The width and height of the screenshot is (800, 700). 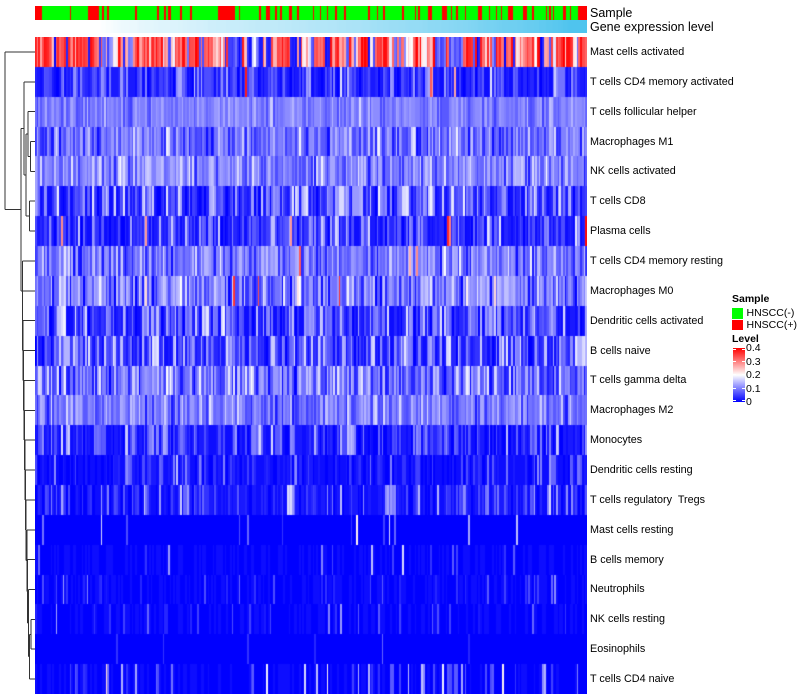 I want to click on level-gradient-bar, so click(x=739, y=375).